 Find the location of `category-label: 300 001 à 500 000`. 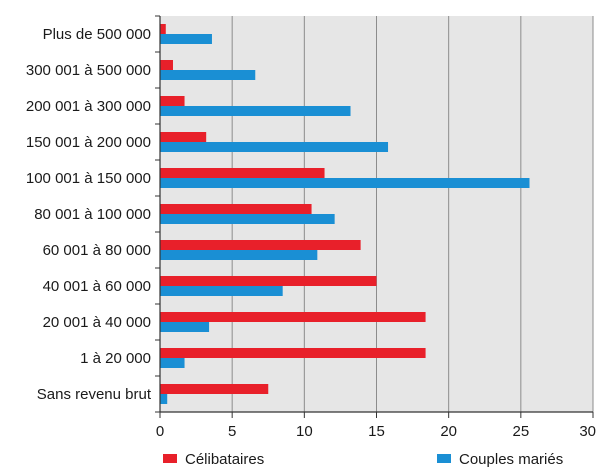

category-label: 300 001 à 500 000 is located at coordinates (88, 70).